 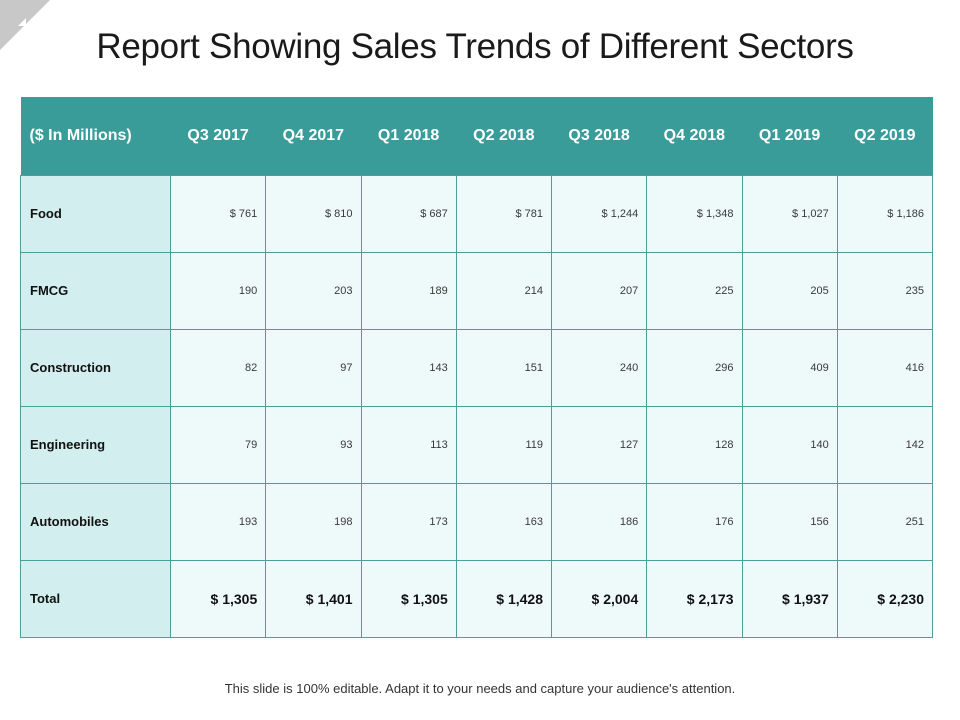 What do you see at coordinates (313, 521) in the screenshot?
I see `table-cell: 198` at bounding box center [313, 521].